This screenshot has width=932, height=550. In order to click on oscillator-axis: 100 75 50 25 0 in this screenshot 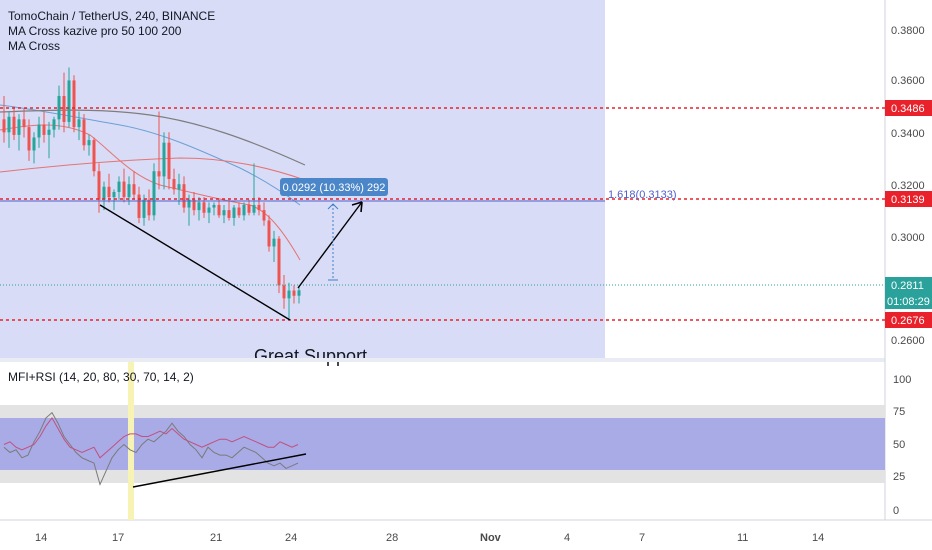, I will do `click(902, 445)`.